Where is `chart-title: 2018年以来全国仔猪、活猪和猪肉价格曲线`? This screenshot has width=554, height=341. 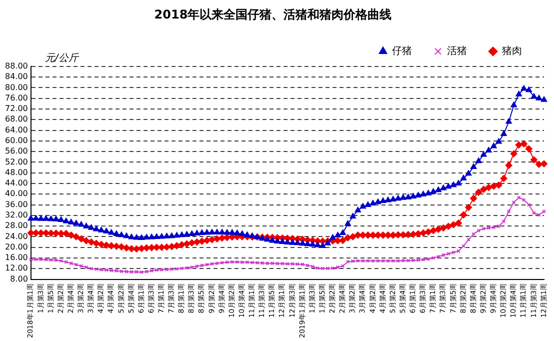 chart-title: 2018年以来全国仔猪、活猪和猪肉价格曲线 is located at coordinates (273, 14).